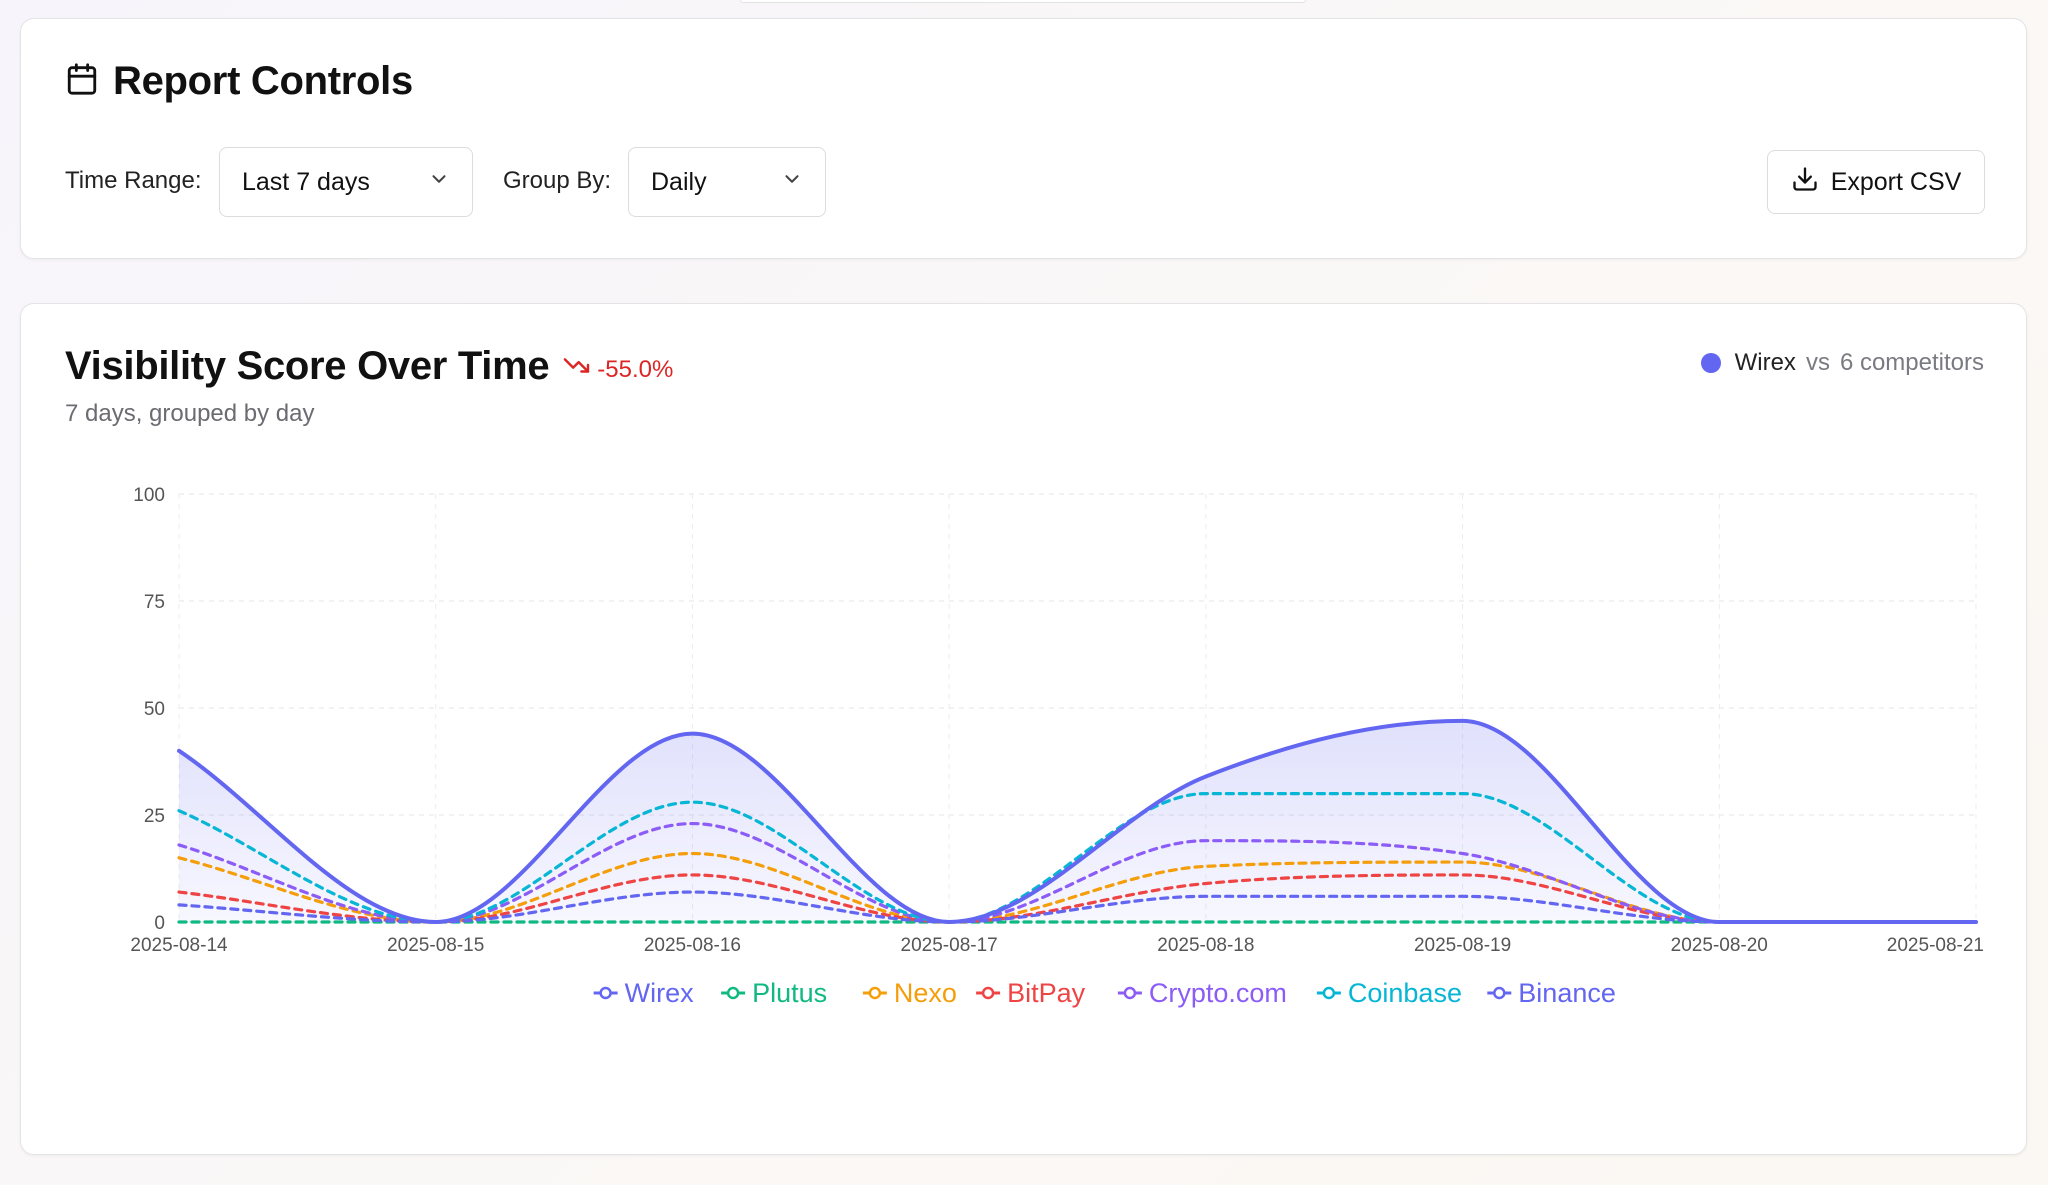 The height and width of the screenshot is (1185, 2048). I want to click on download-icon, so click(1805, 182).